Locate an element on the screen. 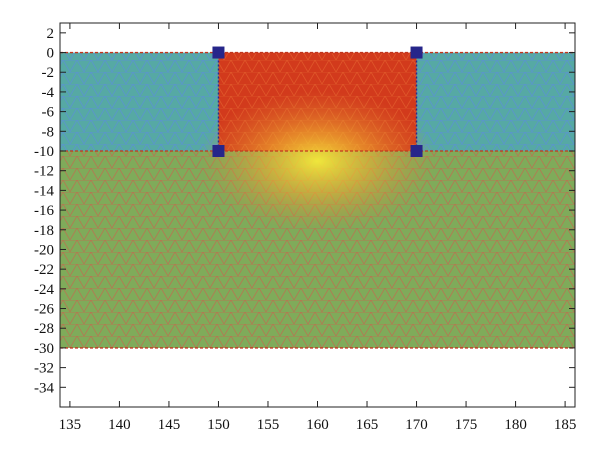 This screenshot has height=452, width=600. y-tick-label: -20 is located at coordinates (44, 250).